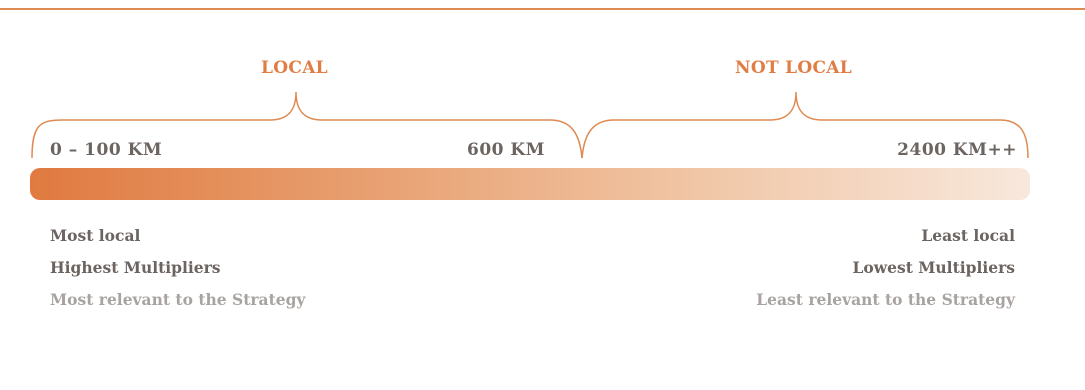 This screenshot has width=1085, height=390. I want to click on top-divider-line, so click(542, 9).